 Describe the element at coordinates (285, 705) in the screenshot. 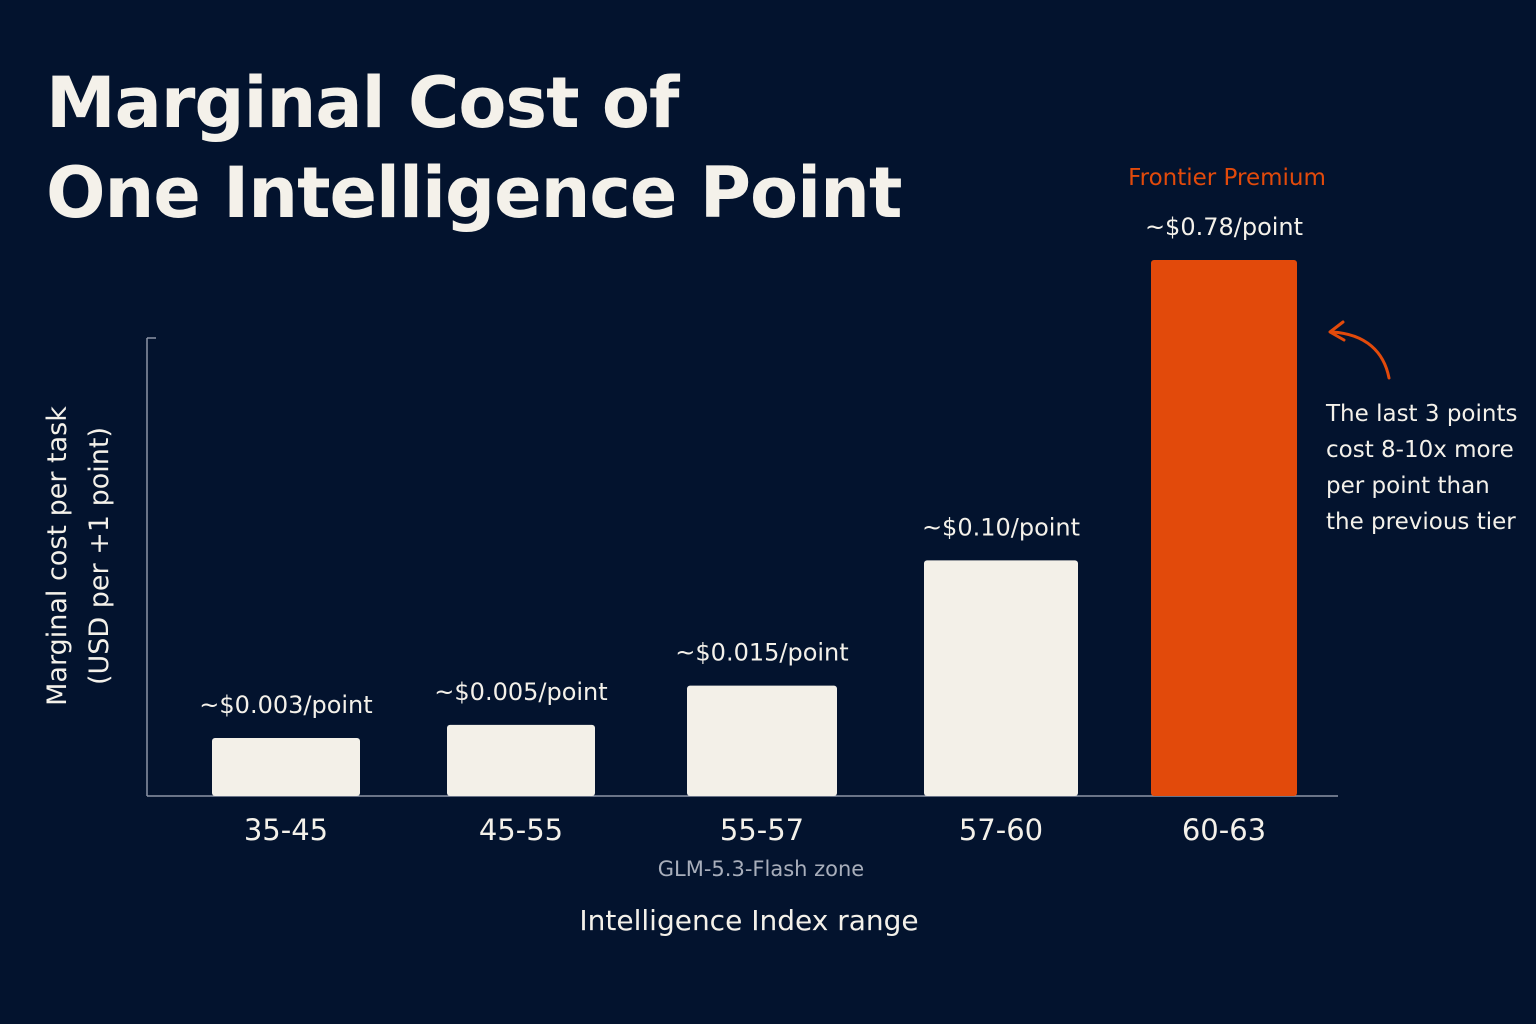

I see `data-label: ~$0.003/point` at that location.